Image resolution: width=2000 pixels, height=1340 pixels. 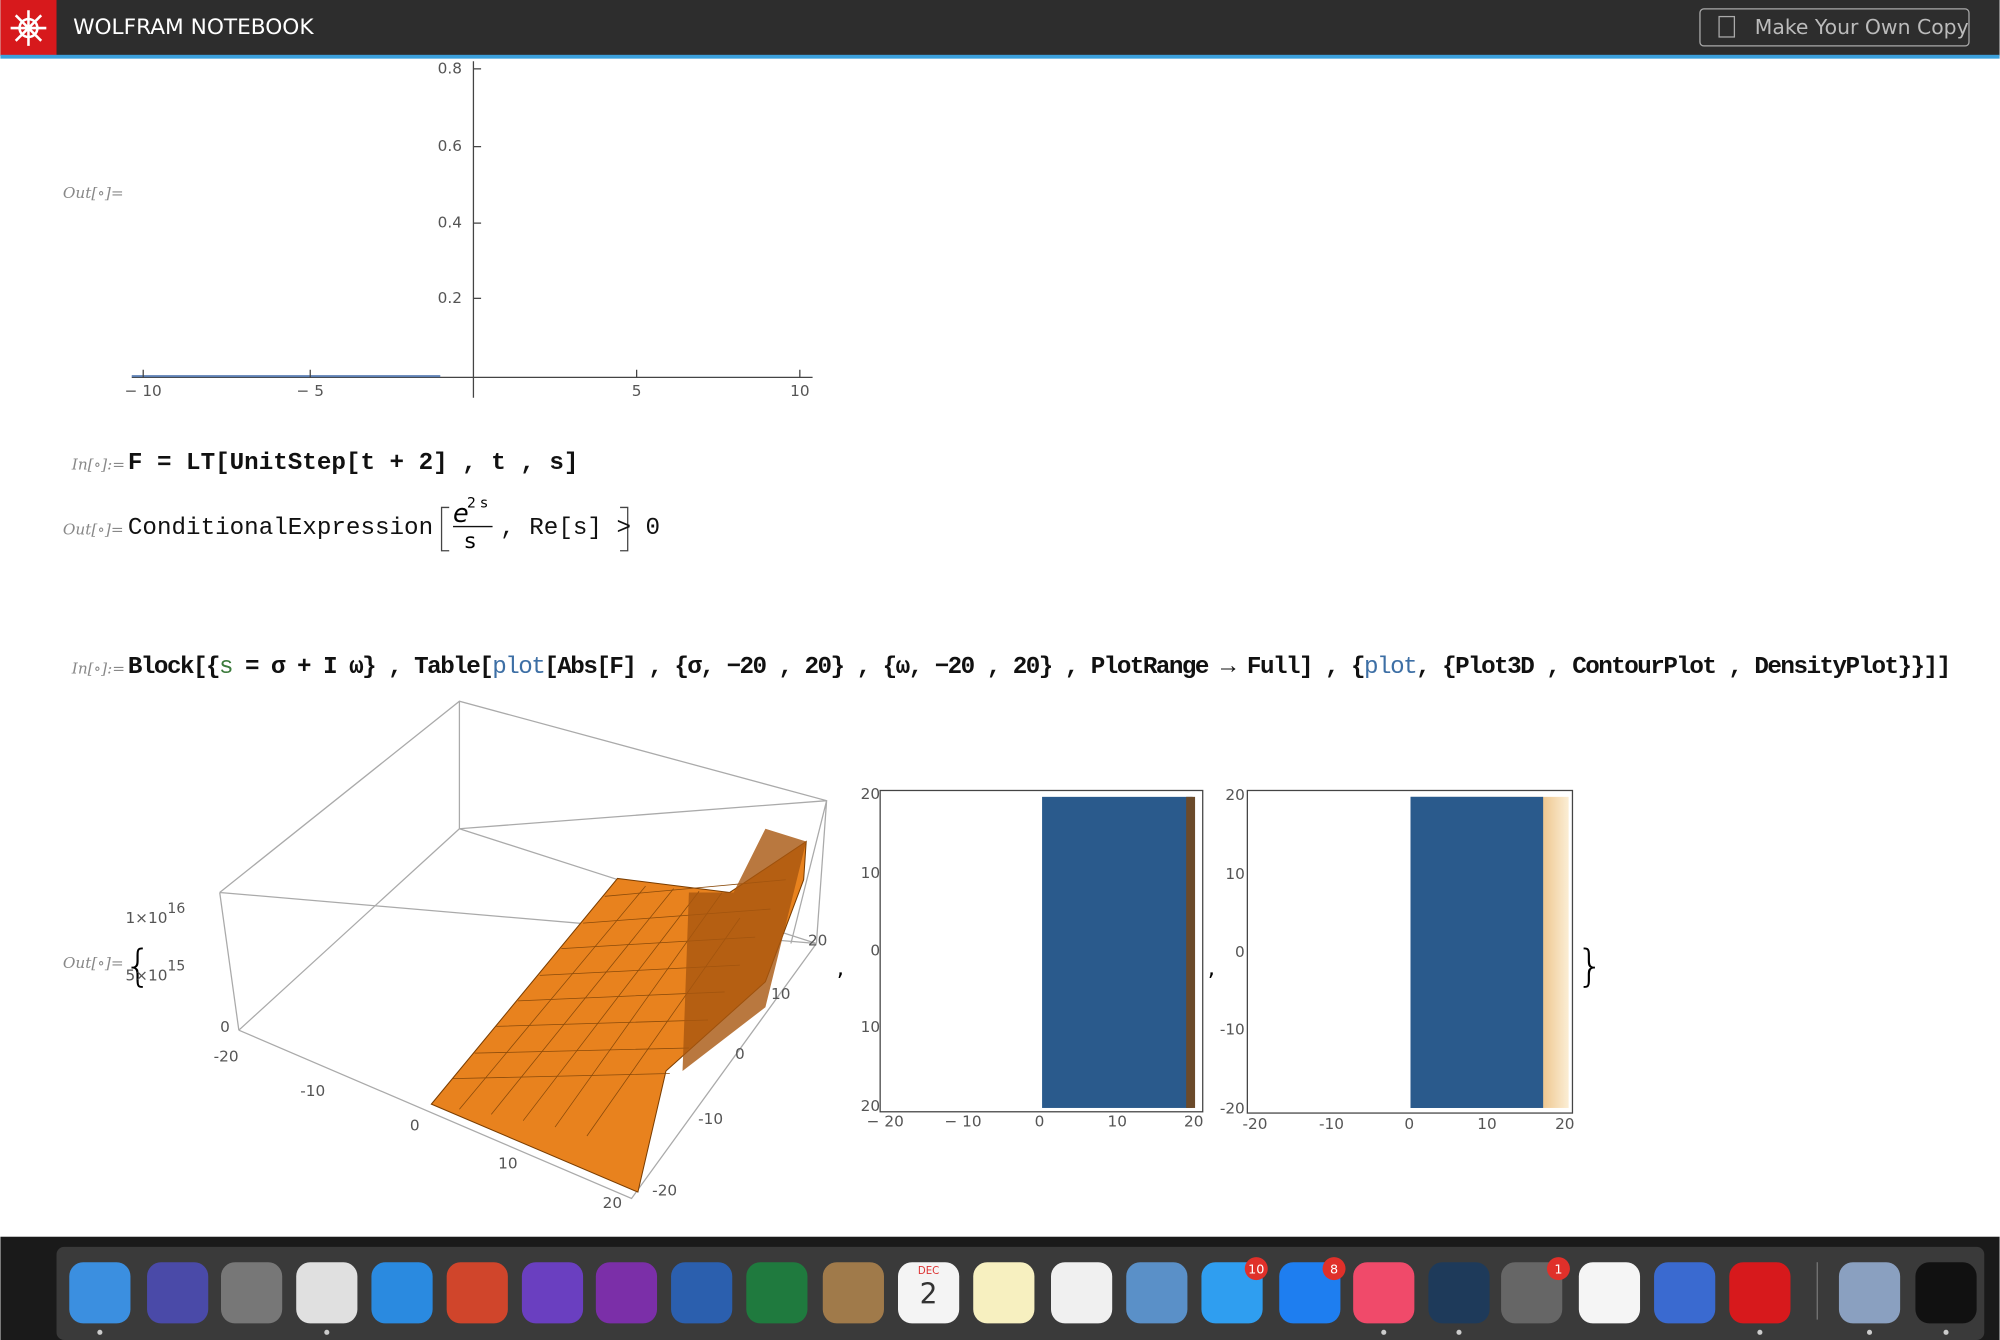 I want to click on contour-region, so click(x=1117, y=952).